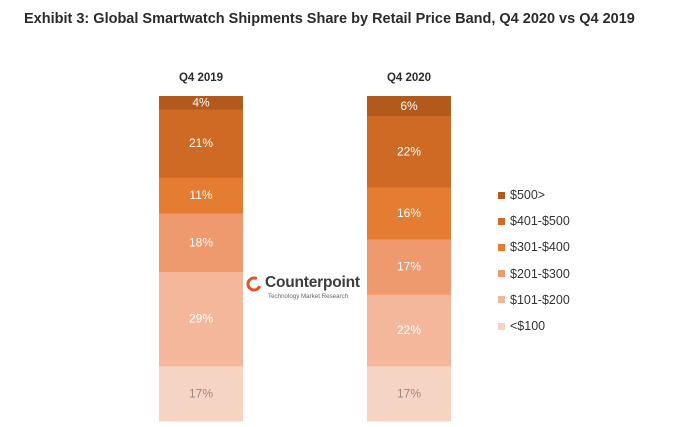  I want to click on bar-value-label: 21%, so click(201, 143).